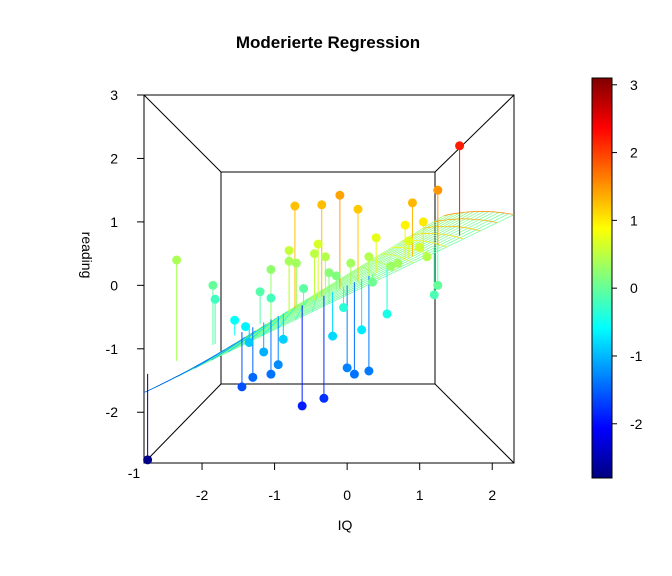 This screenshot has height=576, width=672. I want to click on colorbar-tick-label: -2, so click(636, 424).